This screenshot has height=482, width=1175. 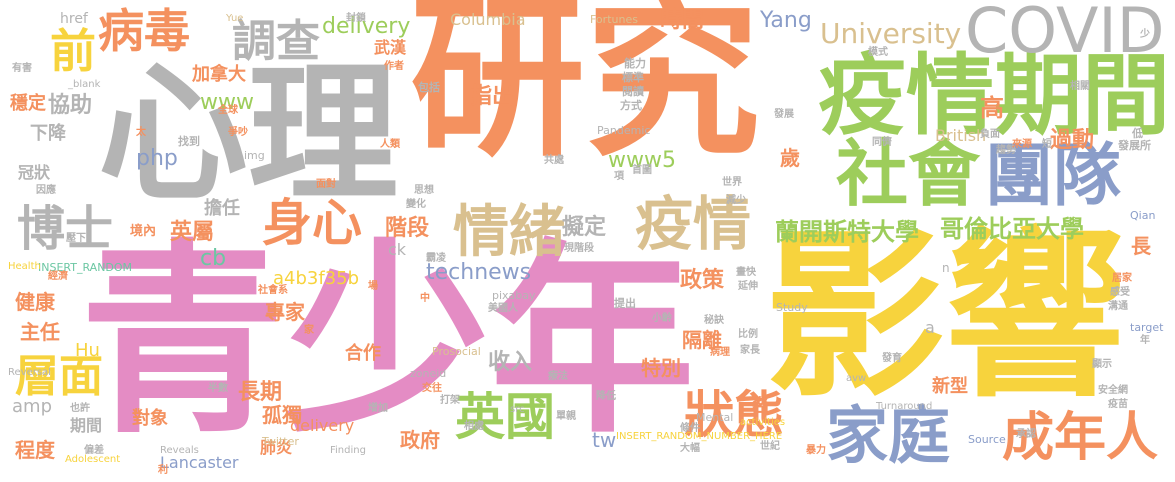 I want to click on word: 減少, so click(x=736, y=200).